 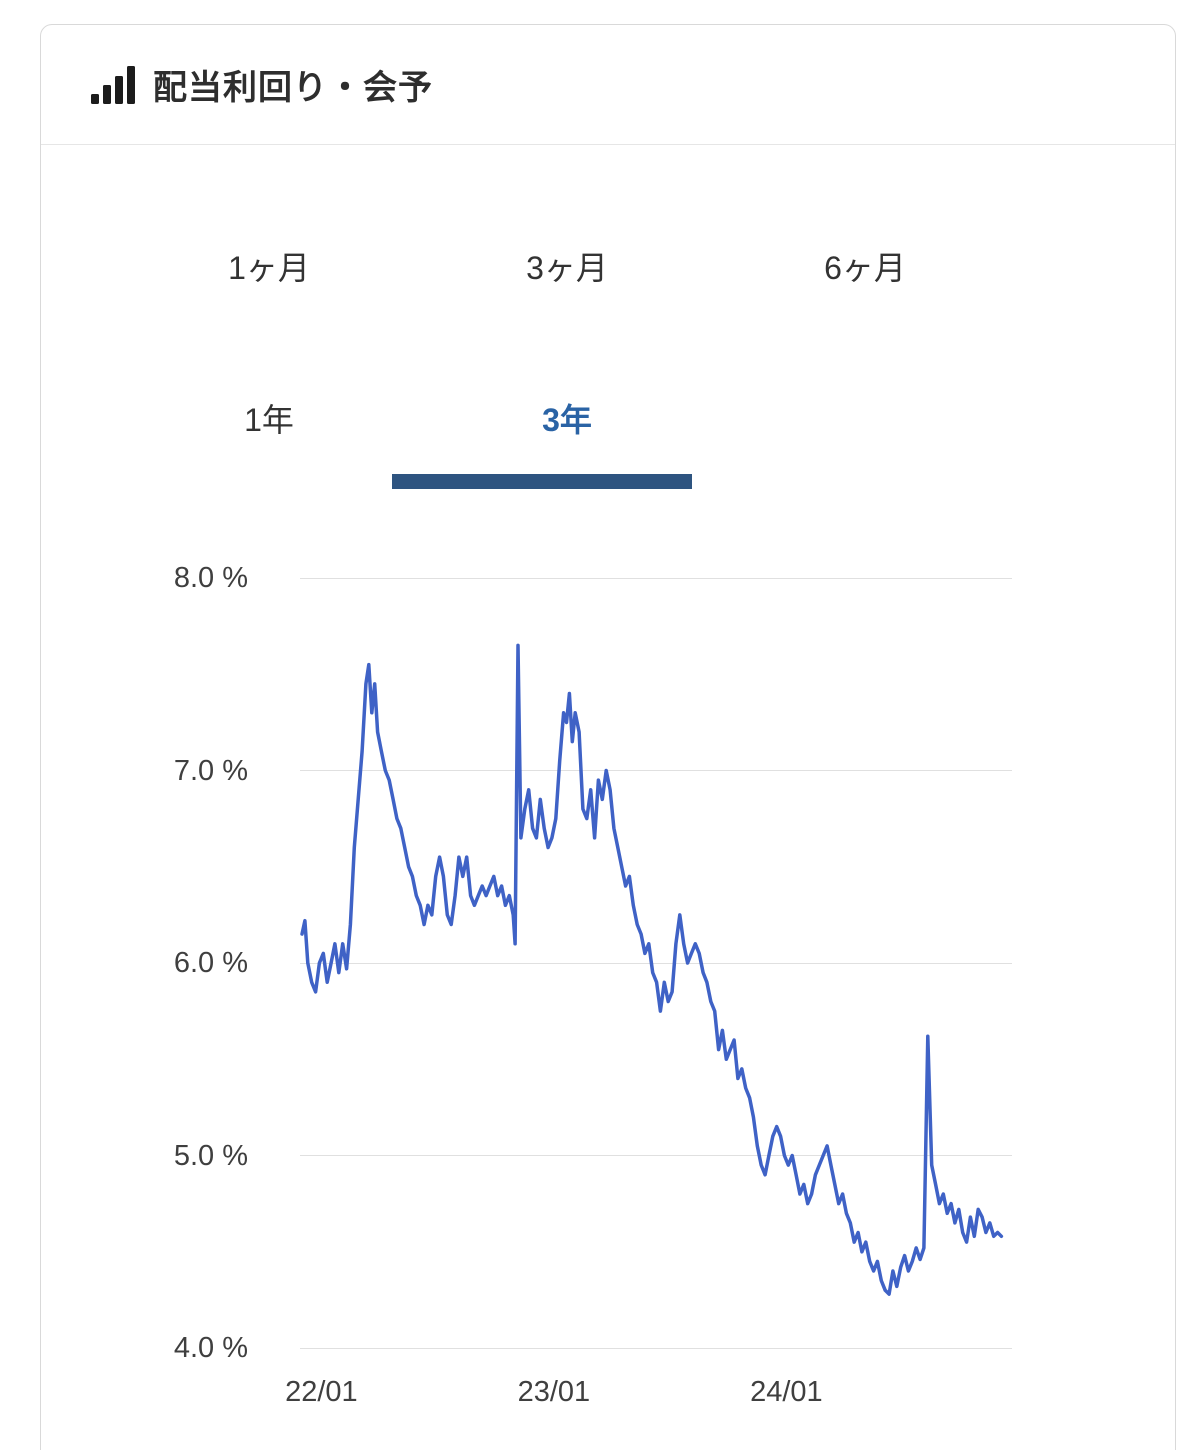 I want to click on active-tab-underline, so click(x=542, y=481).